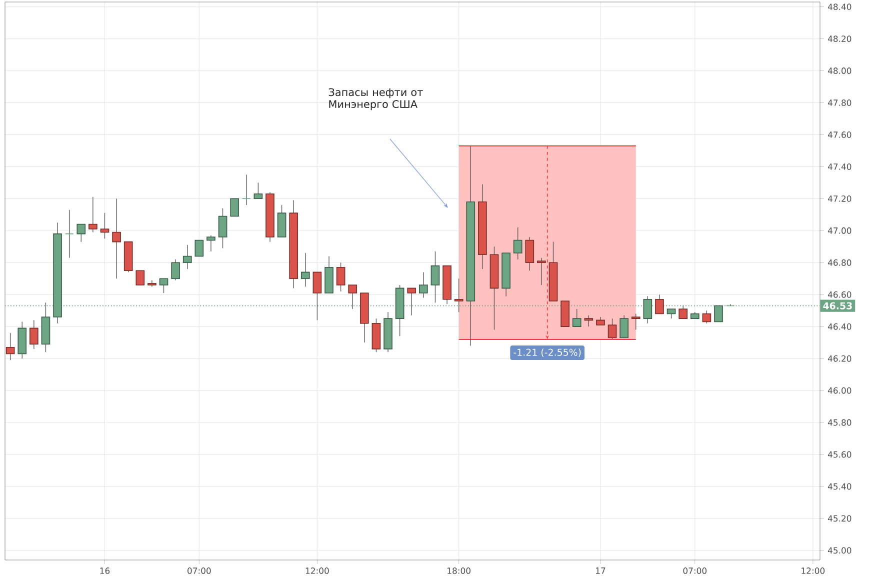  What do you see at coordinates (105, 571) in the screenshot?
I see `x-tick-label: 16` at bounding box center [105, 571].